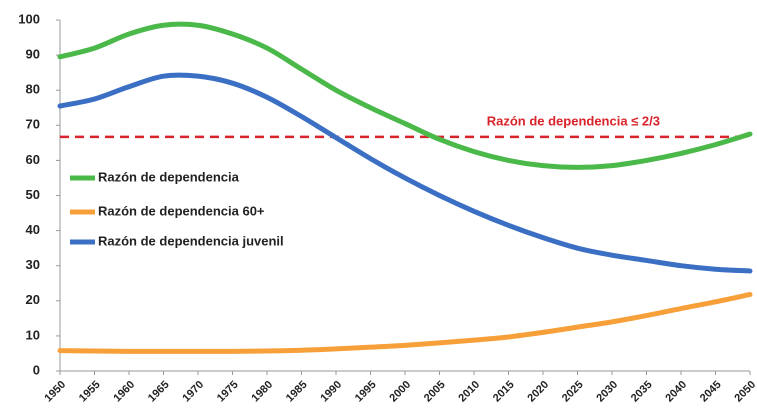  What do you see at coordinates (55, 392) in the screenshot?
I see `x-tick-label: 1950` at bounding box center [55, 392].